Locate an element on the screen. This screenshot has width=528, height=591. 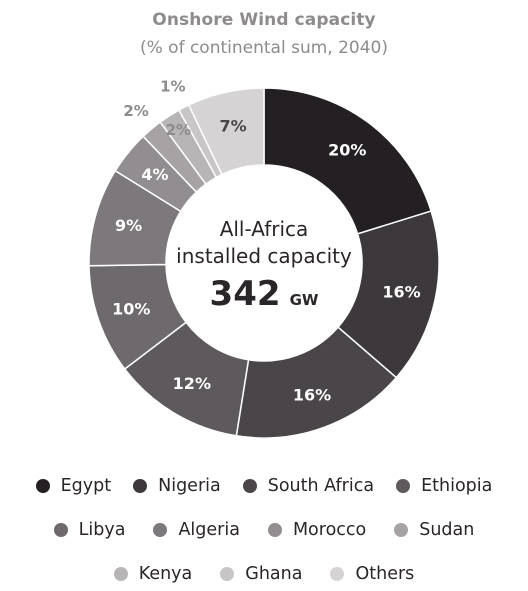
legend-item-morocco: Morocco is located at coordinates (317, 530).